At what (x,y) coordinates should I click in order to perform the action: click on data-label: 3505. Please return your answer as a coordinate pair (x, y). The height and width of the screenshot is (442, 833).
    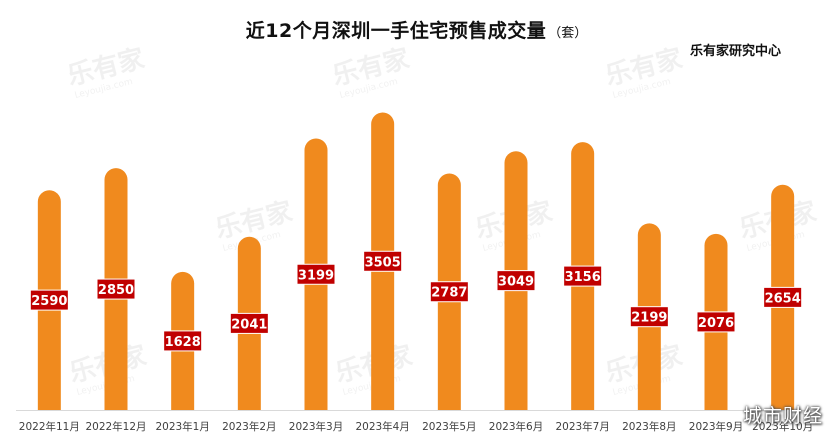
    Looking at the image, I should click on (383, 261).